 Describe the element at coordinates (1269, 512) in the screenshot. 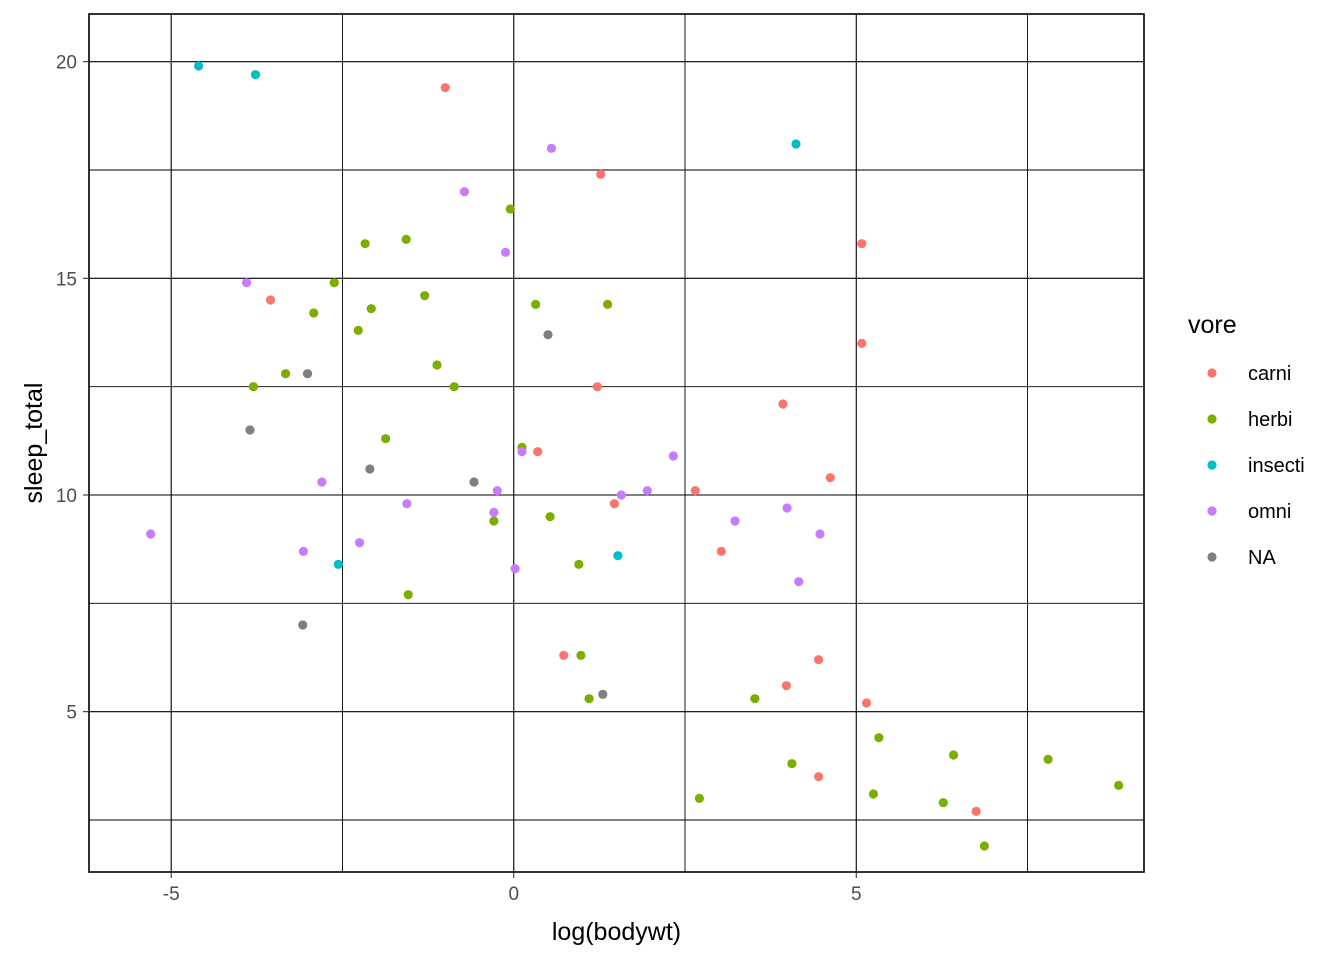

I see `legend-label-omni: omni` at that location.